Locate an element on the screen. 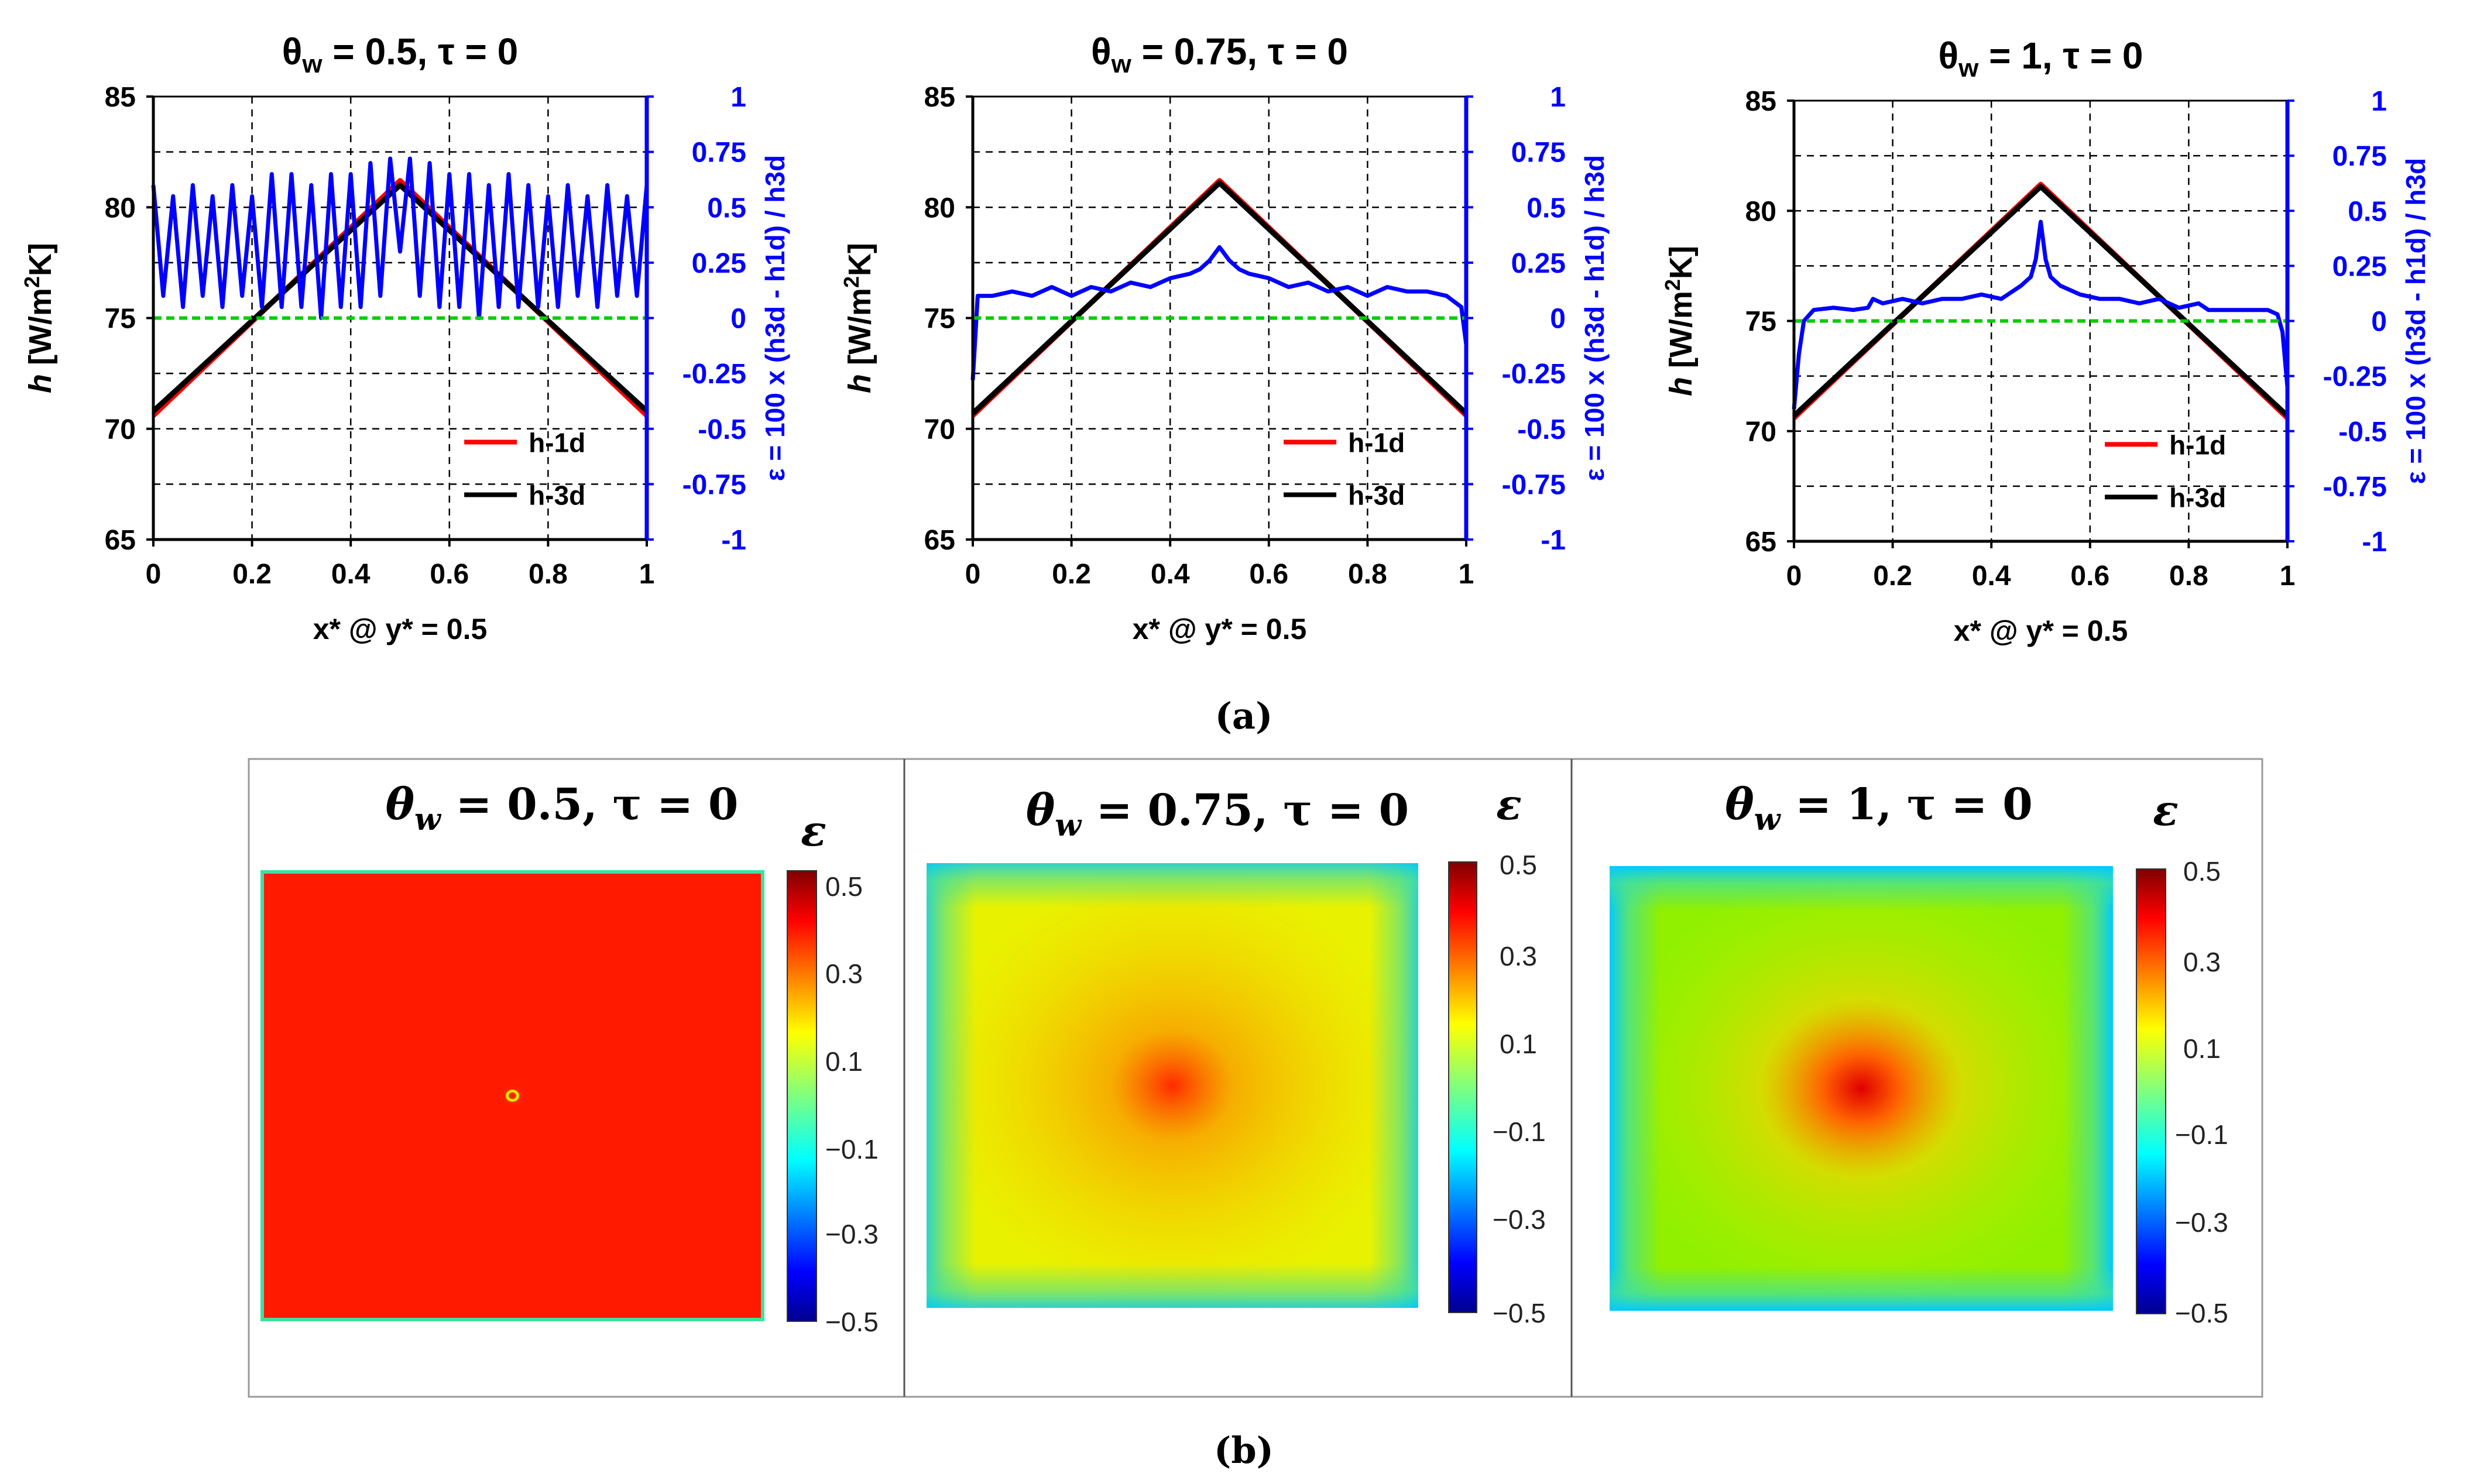 The width and height of the screenshot is (2487, 1484). heatmap-image is located at coordinates (512, 1096).